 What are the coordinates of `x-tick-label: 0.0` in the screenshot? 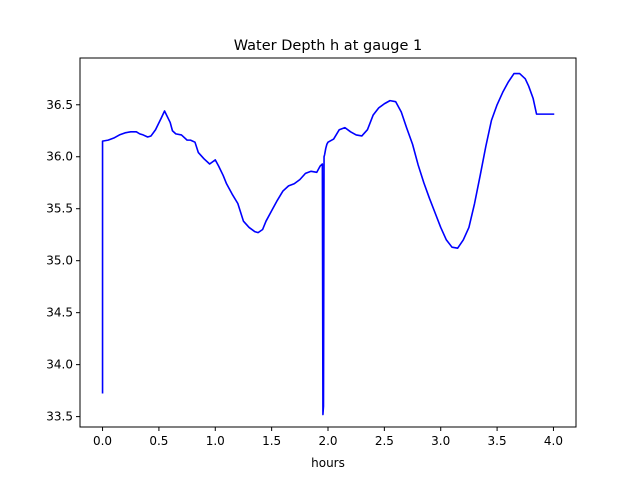 It's located at (102, 441).